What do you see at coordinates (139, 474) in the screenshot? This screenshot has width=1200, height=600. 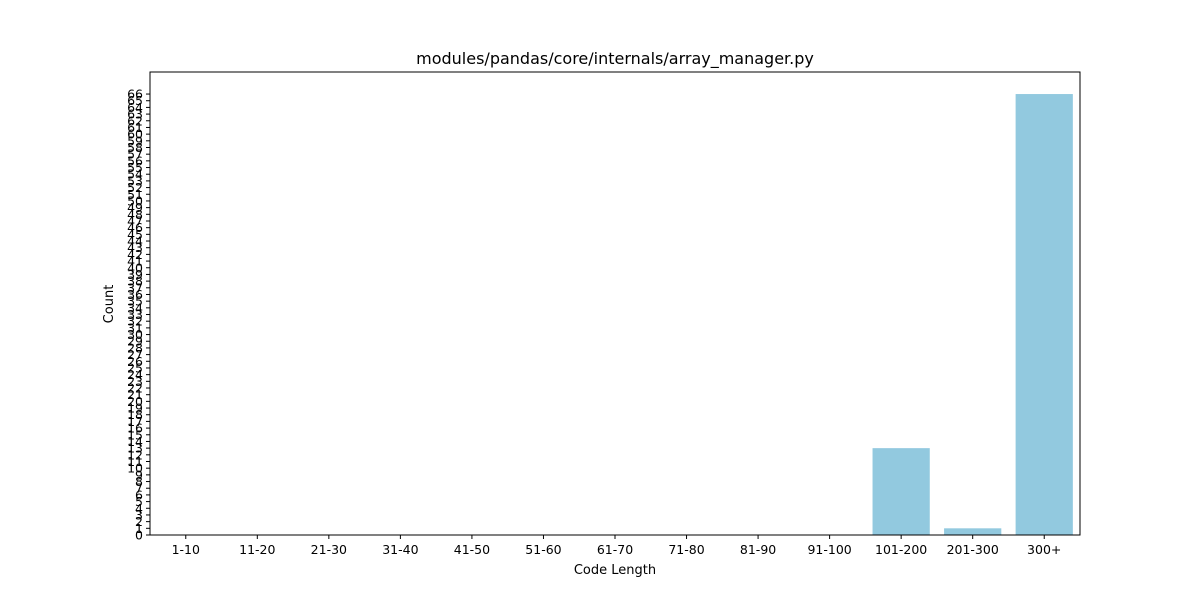 I see `y-tick-label: 9` at bounding box center [139, 474].